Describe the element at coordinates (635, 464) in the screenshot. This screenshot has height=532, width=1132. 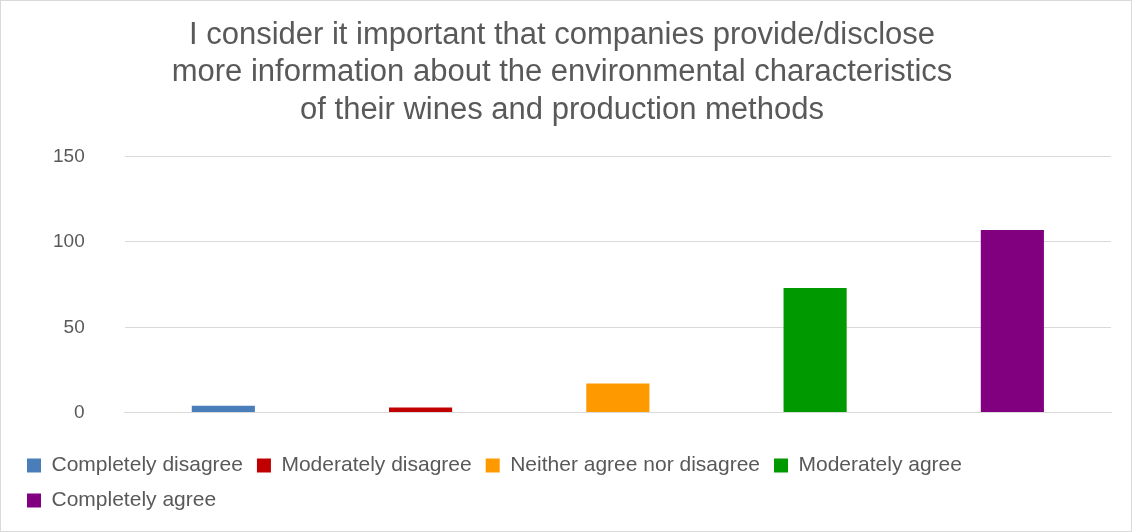
I see `legend-label: Neither agree nor disagree` at that location.